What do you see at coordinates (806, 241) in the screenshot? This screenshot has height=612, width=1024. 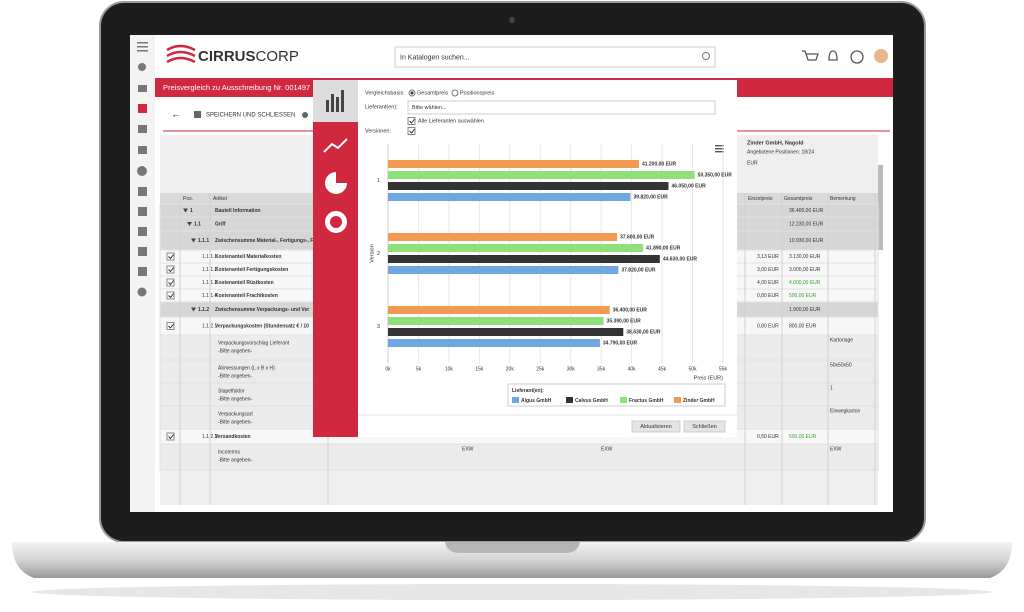 I see `total-price: 10.930,00 EUR` at bounding box center [806, 241].